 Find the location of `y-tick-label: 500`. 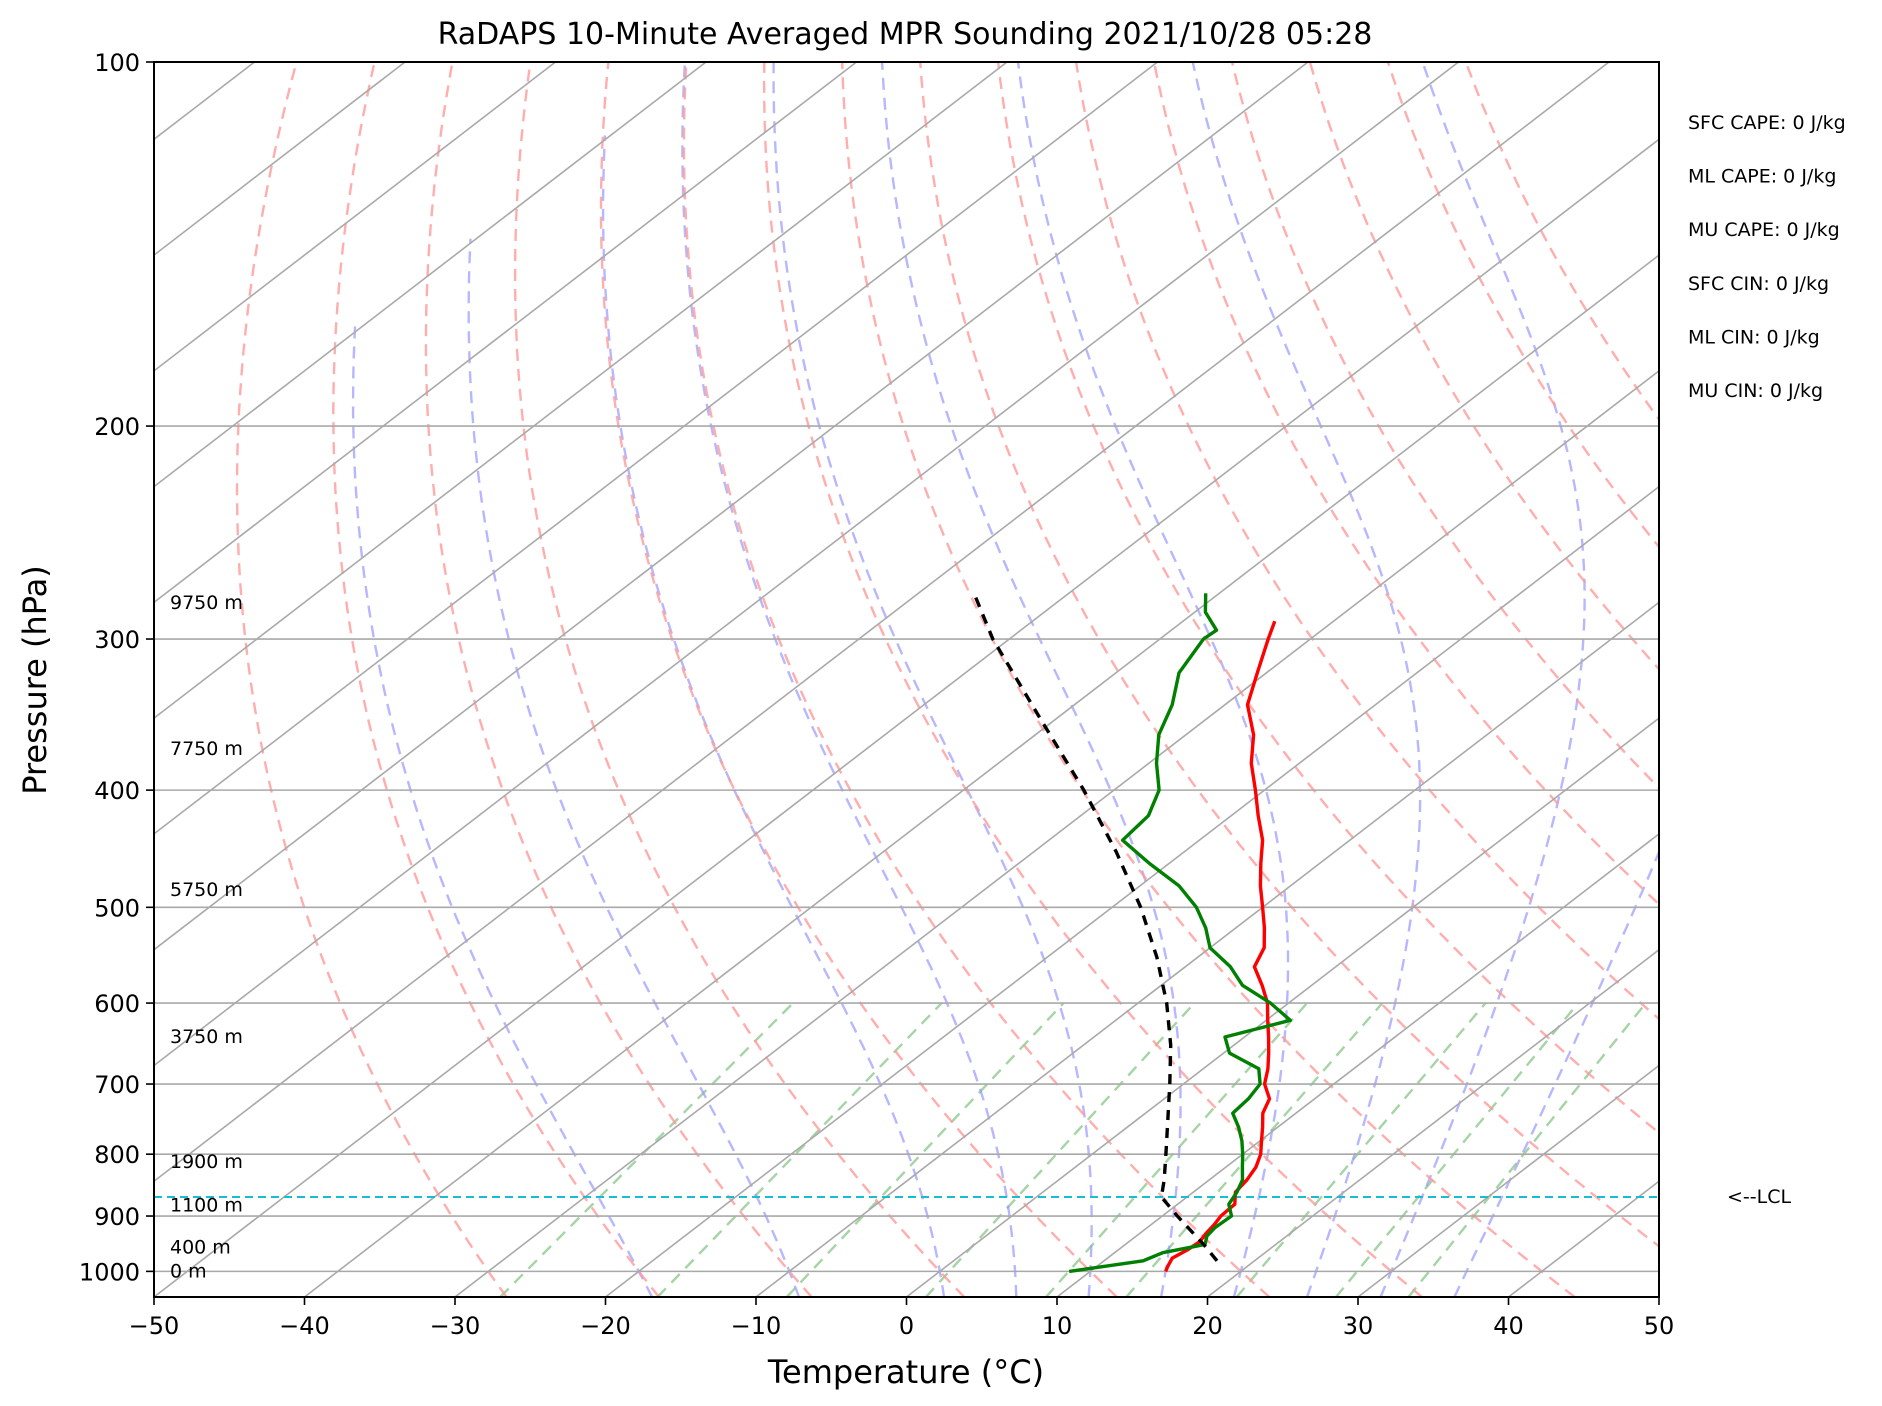

y-tick-label: 500 is located at coordinates (117, 908).